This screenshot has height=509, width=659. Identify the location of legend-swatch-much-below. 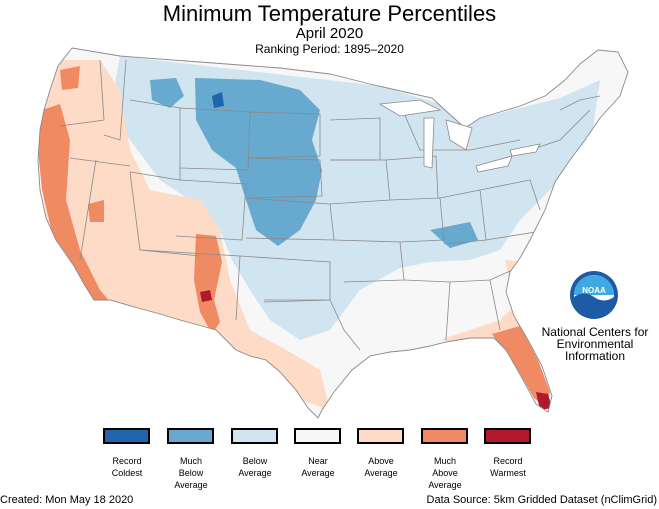
(190, 436).